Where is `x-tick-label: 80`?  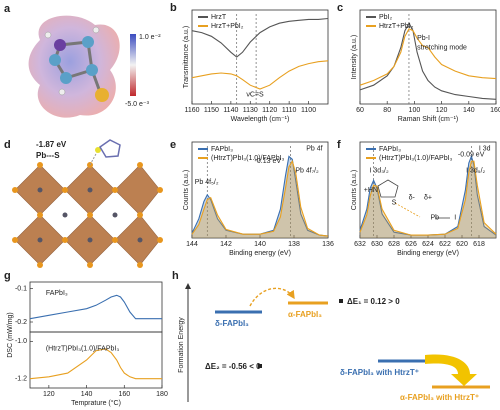
x-tick-label: 80 is located at coordinates (387, 110).